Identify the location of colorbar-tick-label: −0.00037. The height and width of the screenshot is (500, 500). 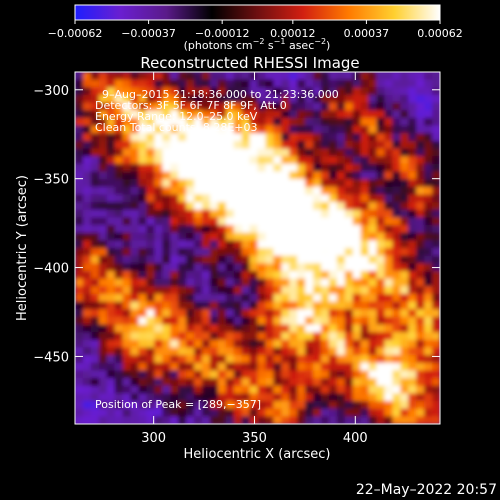
(148, 33).